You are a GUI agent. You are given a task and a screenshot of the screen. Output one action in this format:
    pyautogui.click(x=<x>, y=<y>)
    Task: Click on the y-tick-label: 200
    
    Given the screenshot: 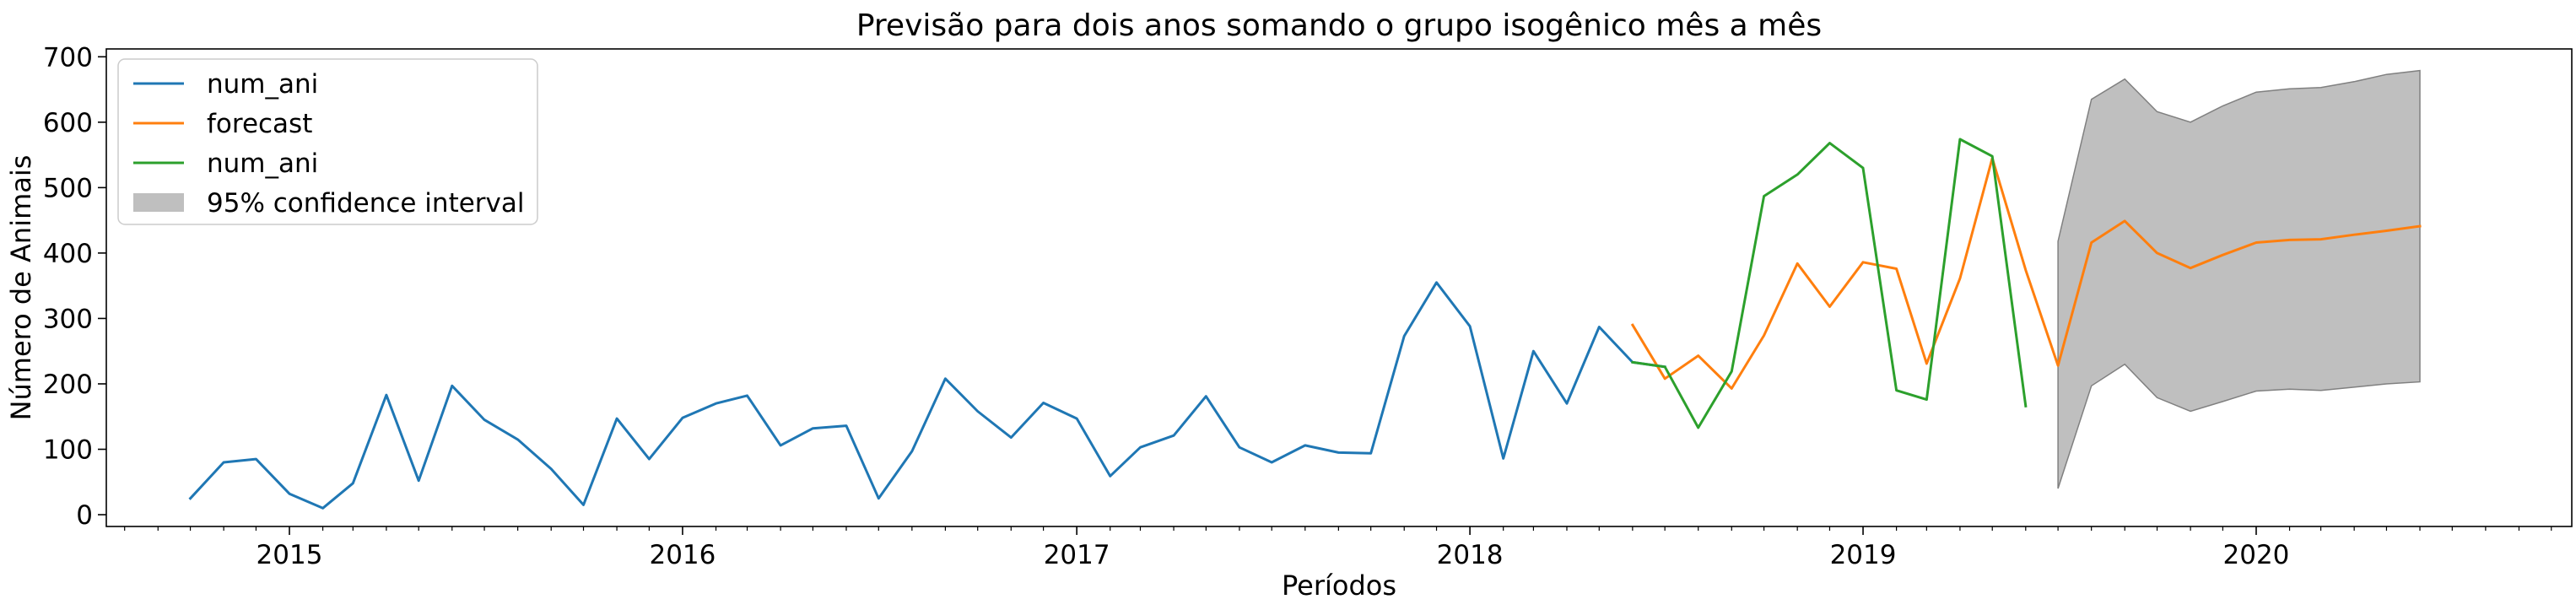 What is the action you would take?
    pyautogui.click(x=68, y=385)
    